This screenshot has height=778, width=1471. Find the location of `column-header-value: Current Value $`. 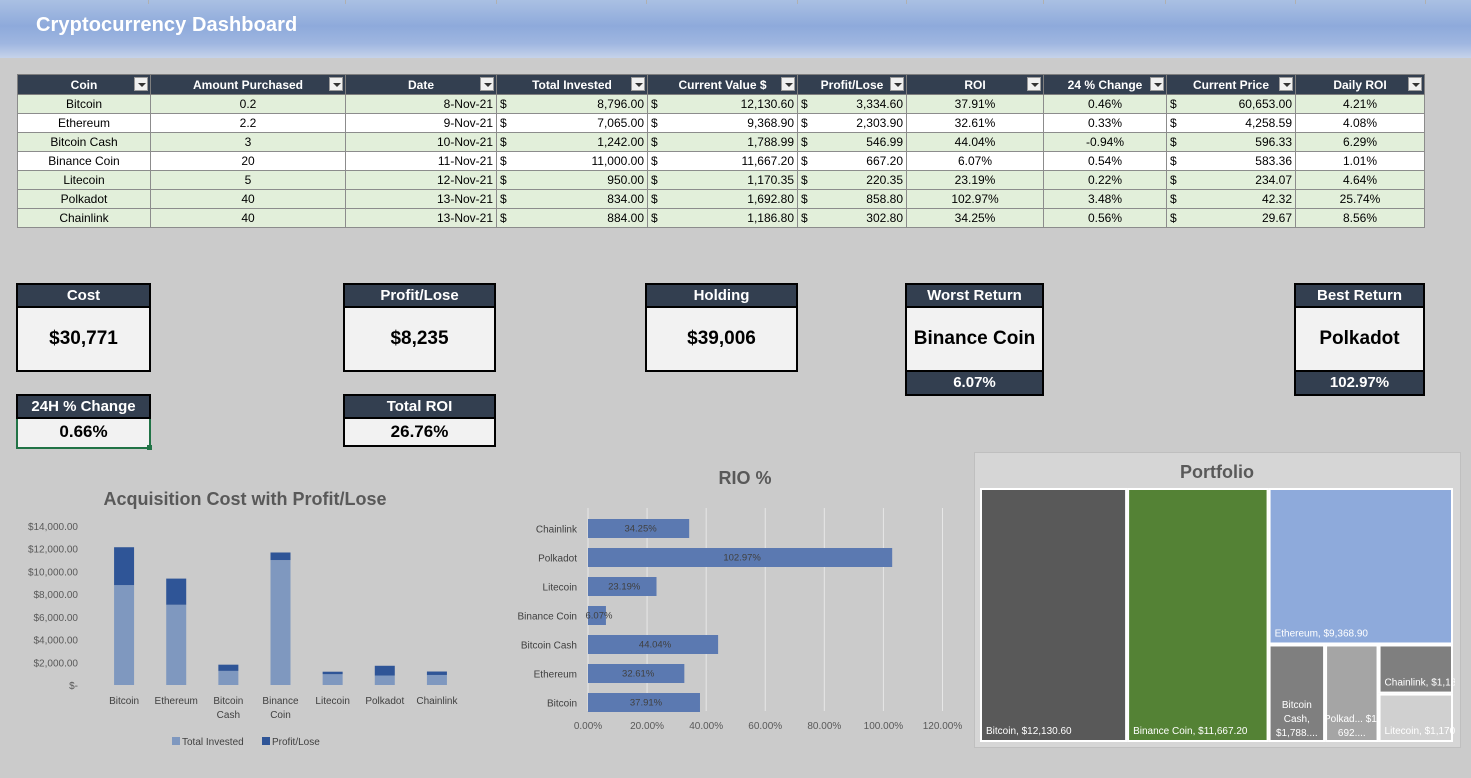

column-header-value: Current Value $ is located at coordinates (722, 84).